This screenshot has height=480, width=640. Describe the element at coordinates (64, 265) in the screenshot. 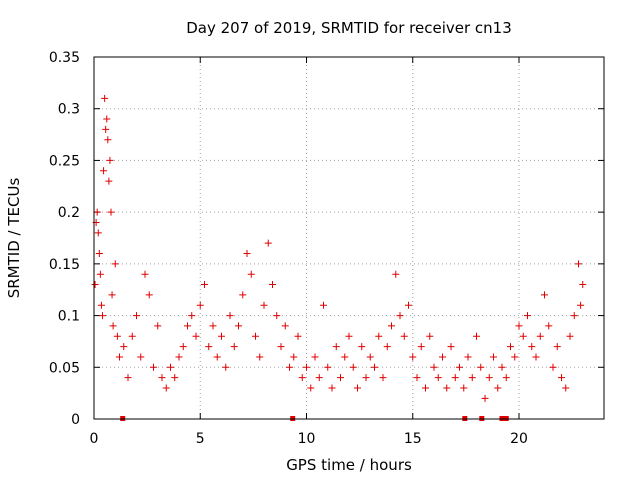

I see `y-tick-label: 0.15` at that location.